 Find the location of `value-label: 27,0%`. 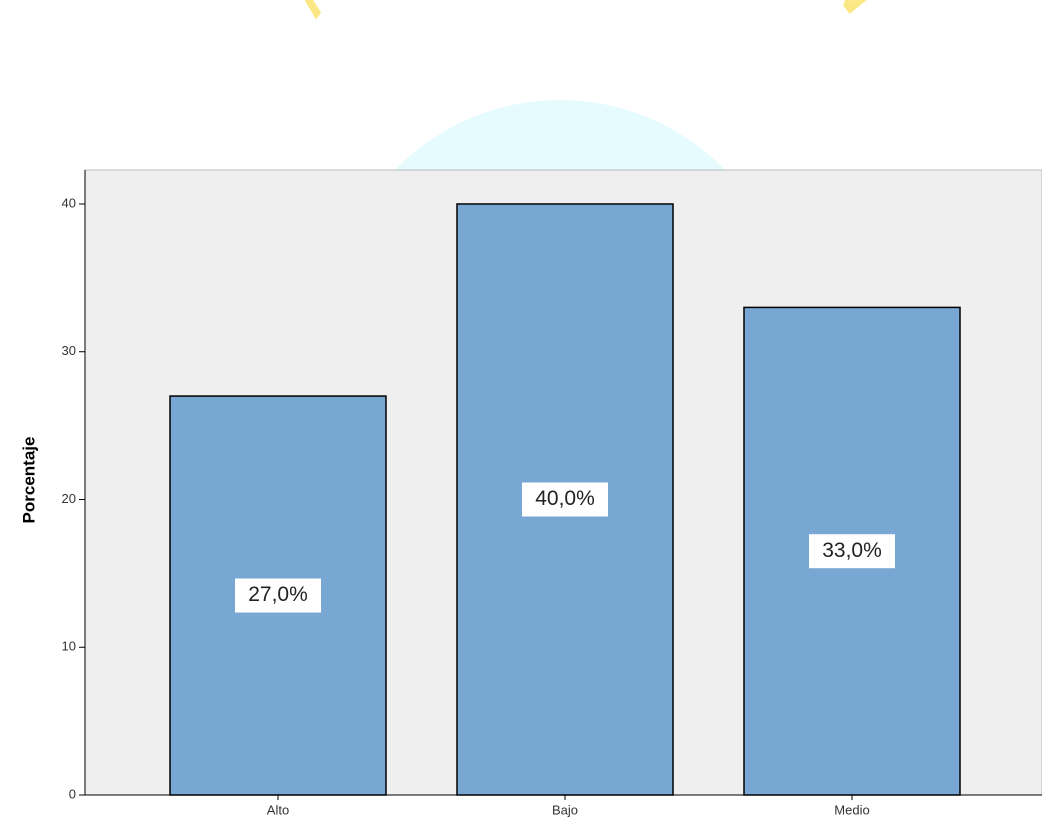

value-label: 27,0% is located at coordinates (278, 594).